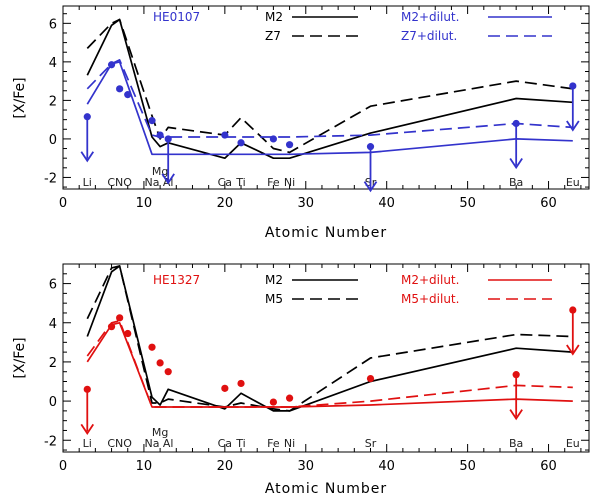  What do you see at coordinates (326, 233) in the screenshot?
I see `x-axis-label: Atomic Number` at bounding box center [326, 233].